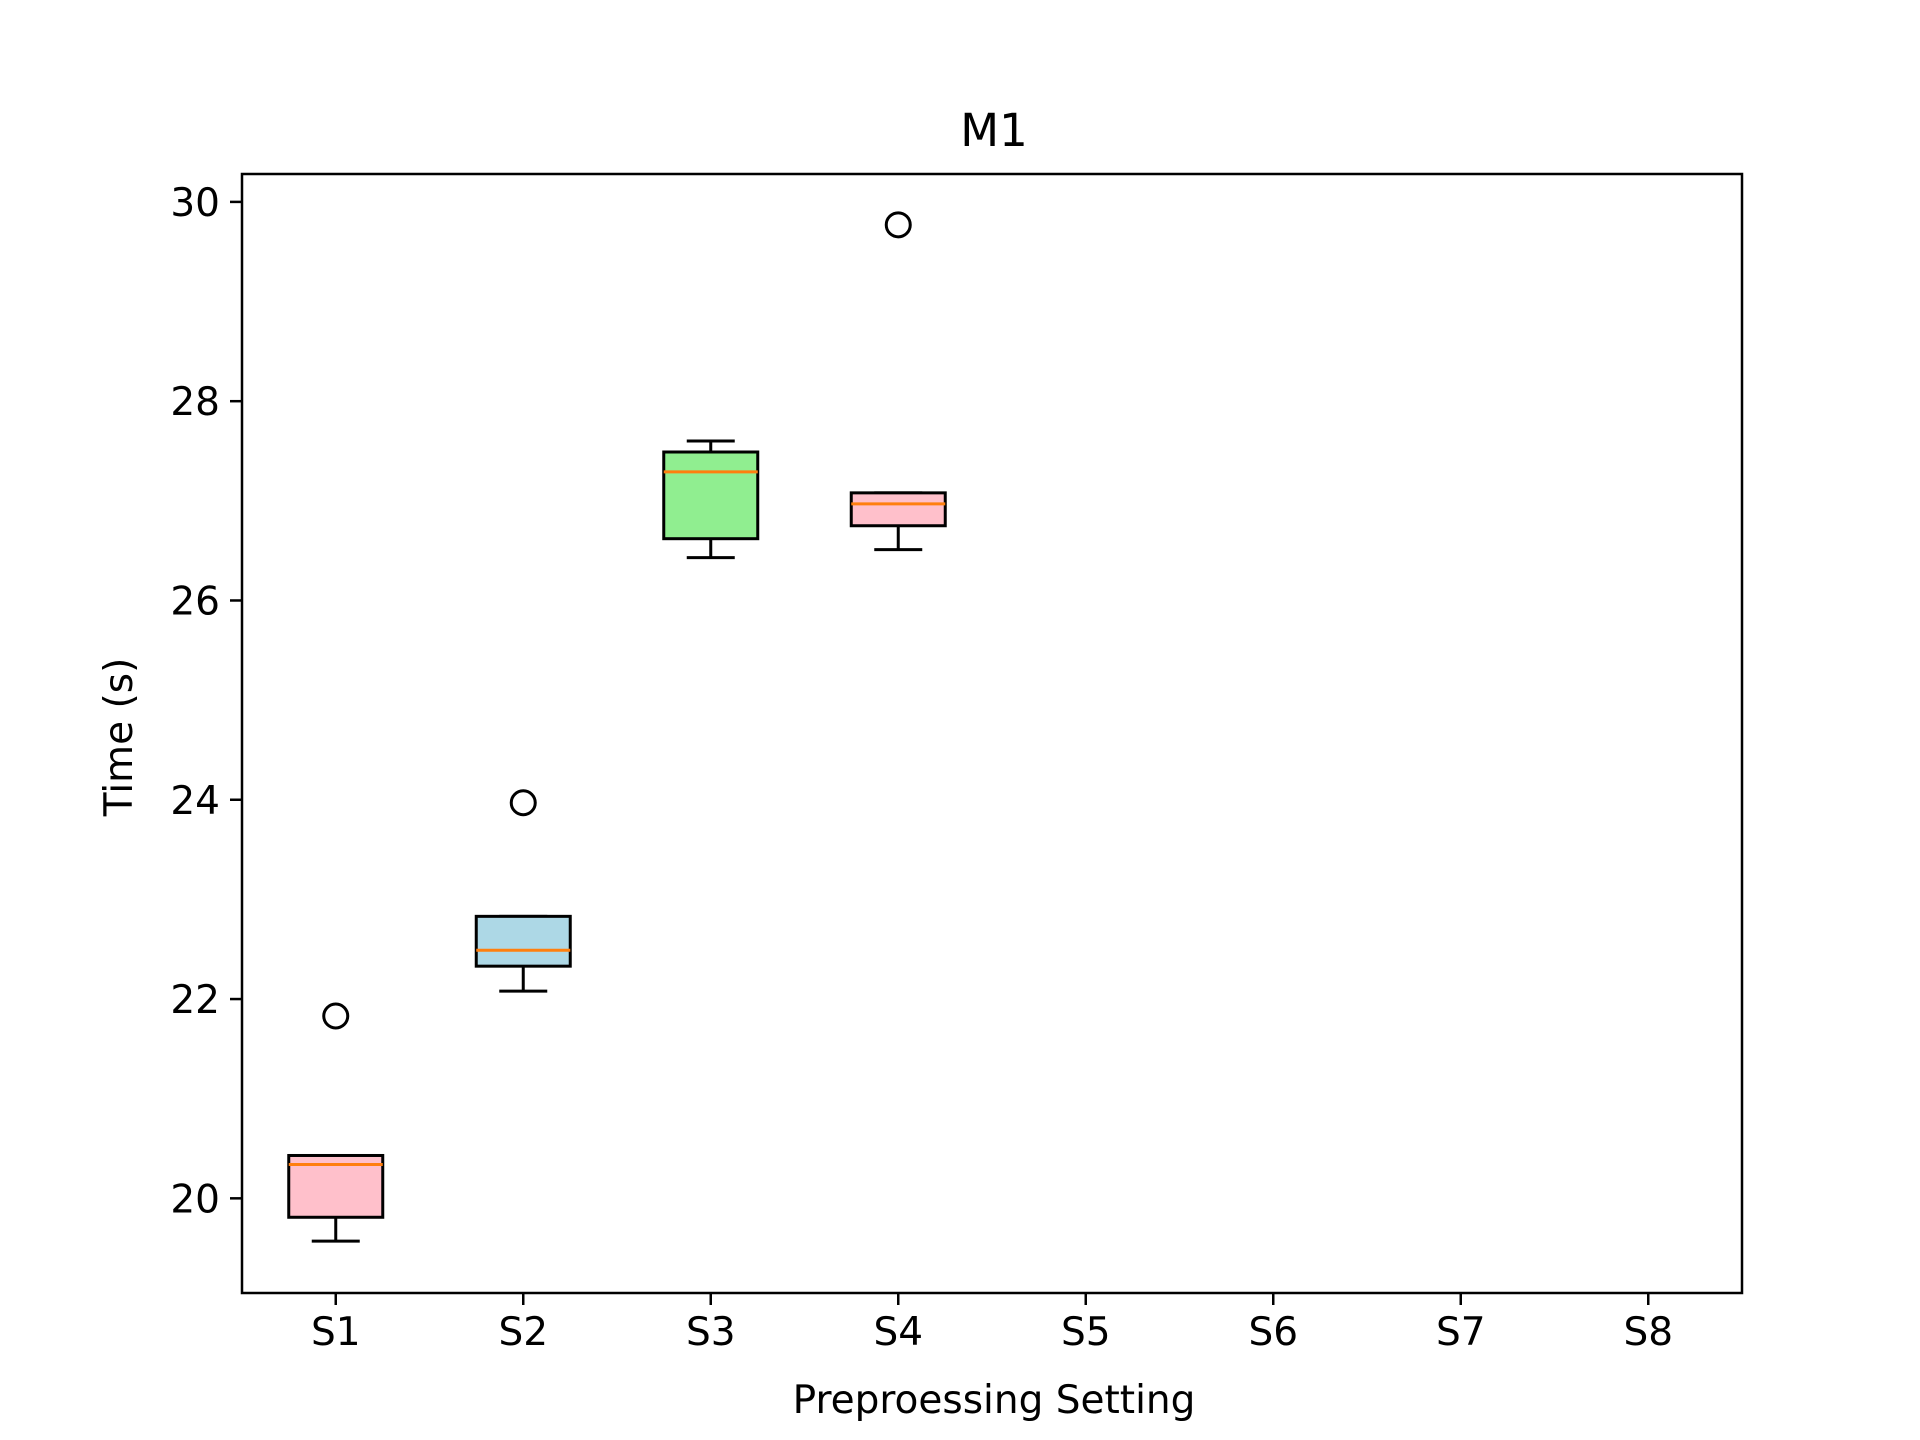  What do you see at coordinates (195, 203) in the screenshot?
I see `y-tick-label-30: 30` at bounding box center [195, 203].